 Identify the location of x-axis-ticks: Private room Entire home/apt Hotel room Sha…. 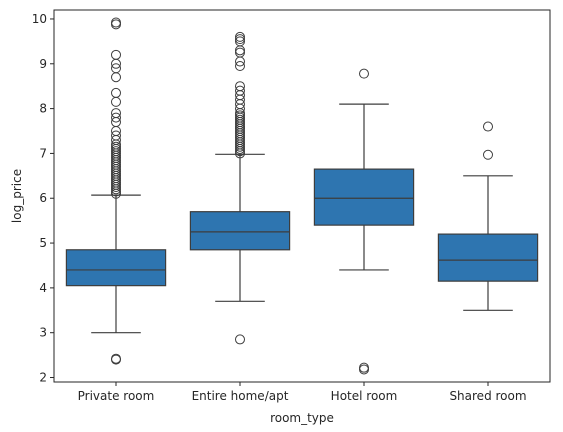
(302, 392).